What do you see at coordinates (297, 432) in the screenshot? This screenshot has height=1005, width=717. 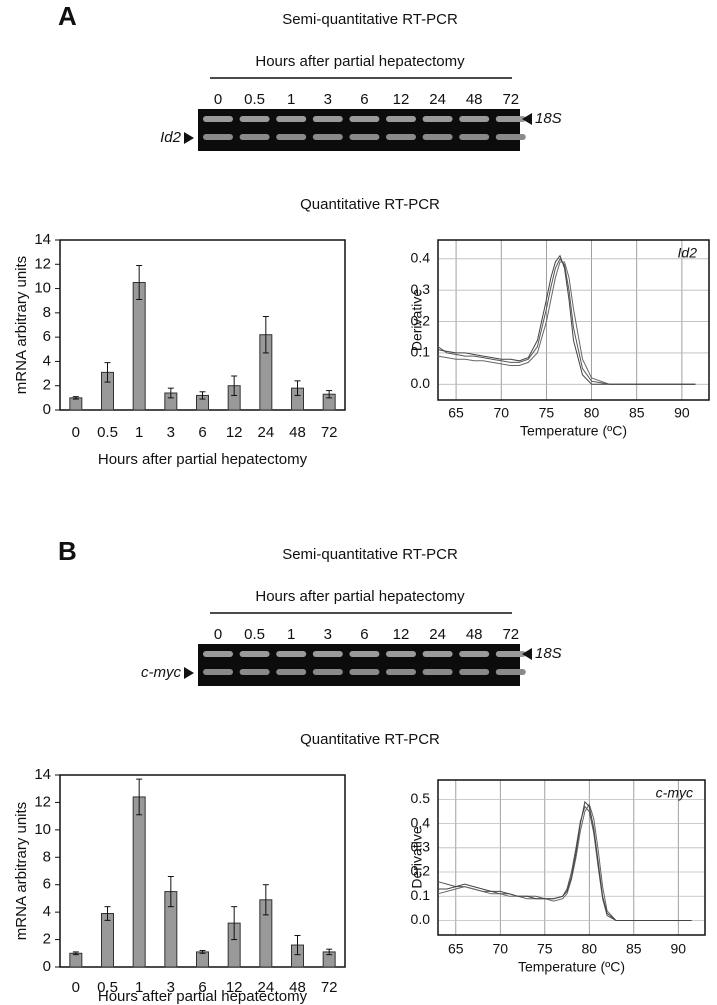 I see `x-tick-label: 48` at bounding box center [297, 432].